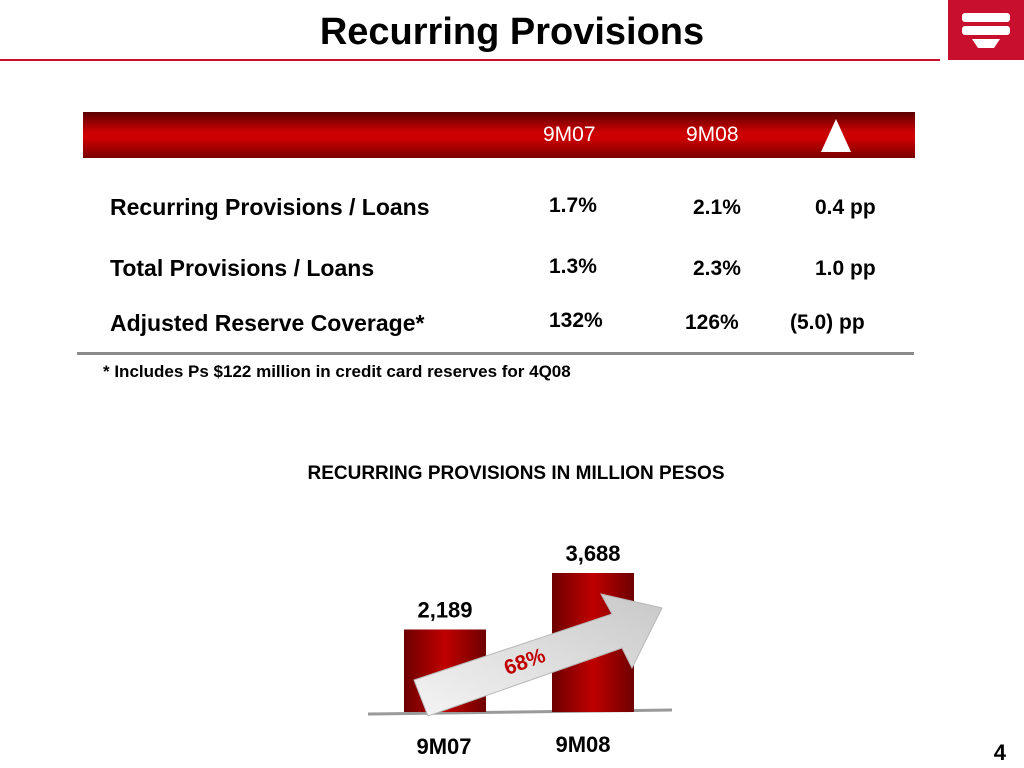  What do you see at coordinates (576, 320) in the screenshot?
I see `row-value-9m07: 132%` at bounding box center [576, 320].